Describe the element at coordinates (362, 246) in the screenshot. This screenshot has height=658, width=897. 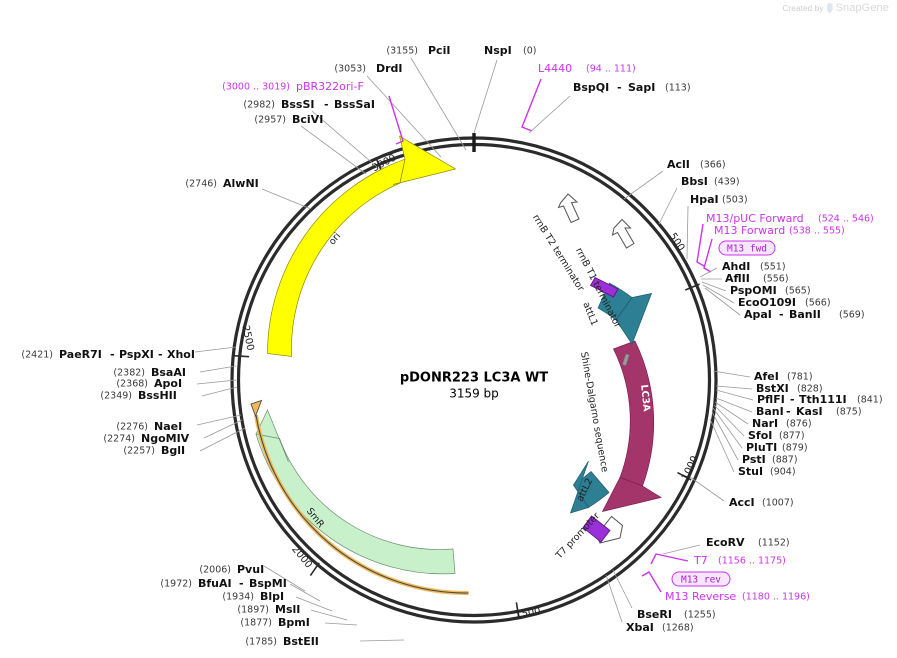
I see `feature-ori: ori` at that location.